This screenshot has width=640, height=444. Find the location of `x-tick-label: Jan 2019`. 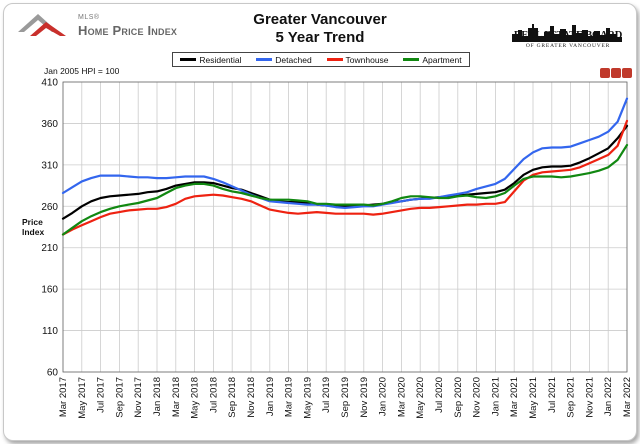

x-tick-label: Jan 2019 is located at coordinates (270, 396).